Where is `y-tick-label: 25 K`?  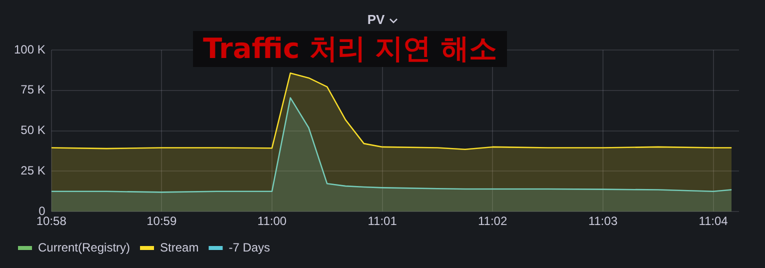
y-tick-label: 25 K is located at coordinates (33, 171).